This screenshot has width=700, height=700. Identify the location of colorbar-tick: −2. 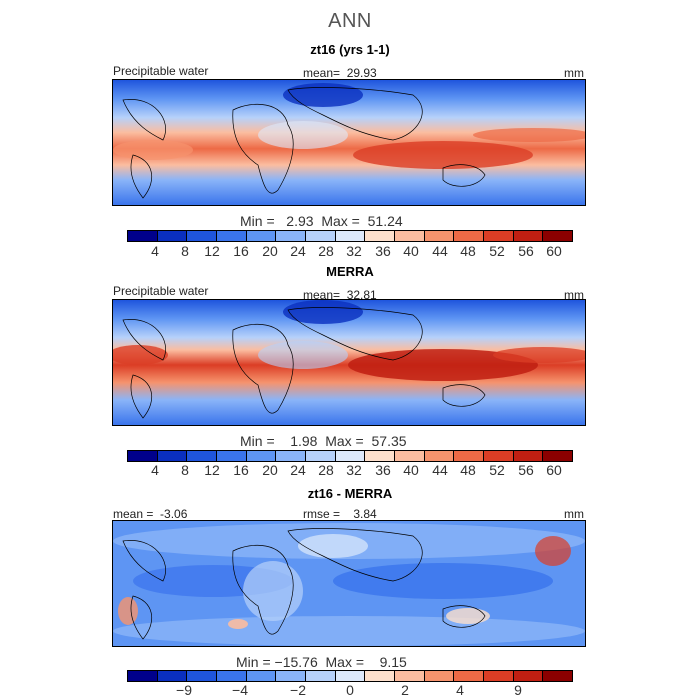
(298, 690).